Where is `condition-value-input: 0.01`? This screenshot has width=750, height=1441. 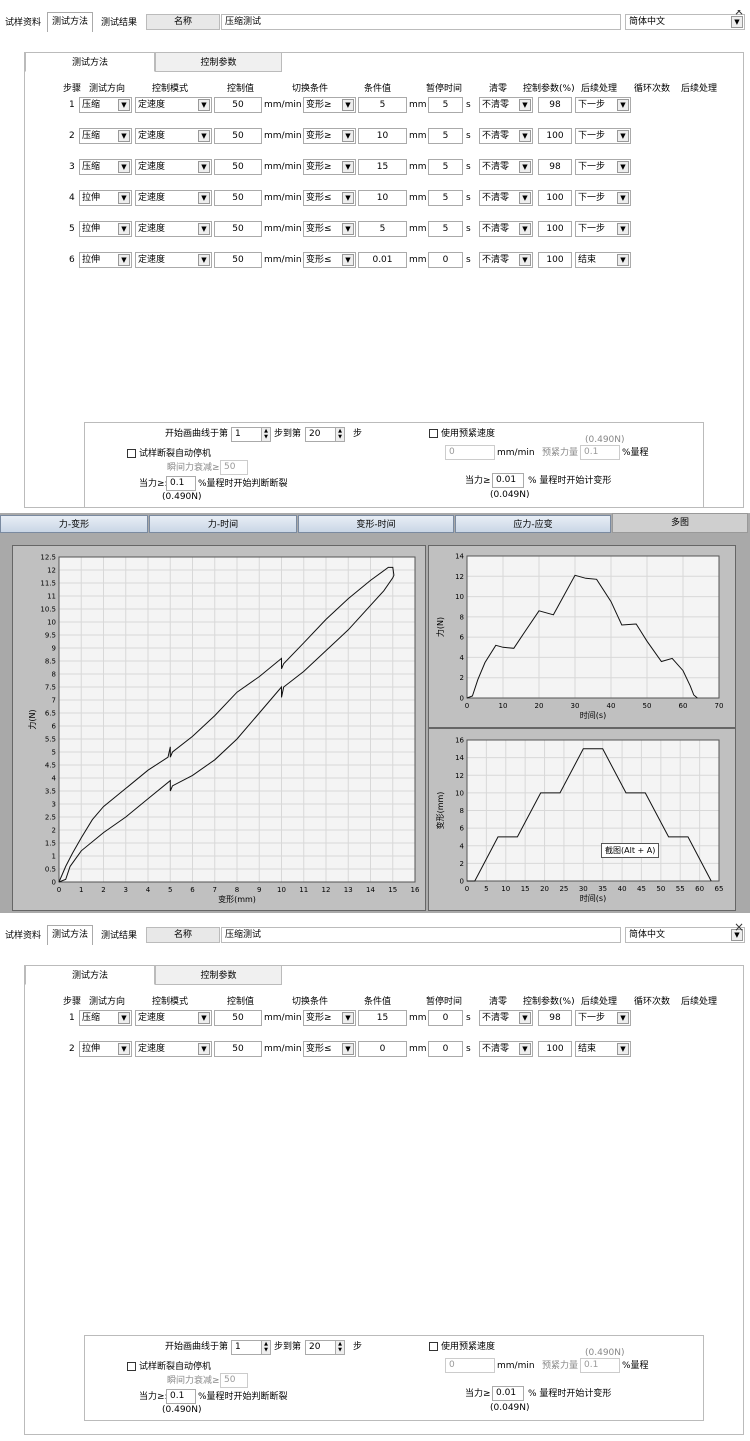
condition-value-input: 0.01 is located at coordinates (382, 260).